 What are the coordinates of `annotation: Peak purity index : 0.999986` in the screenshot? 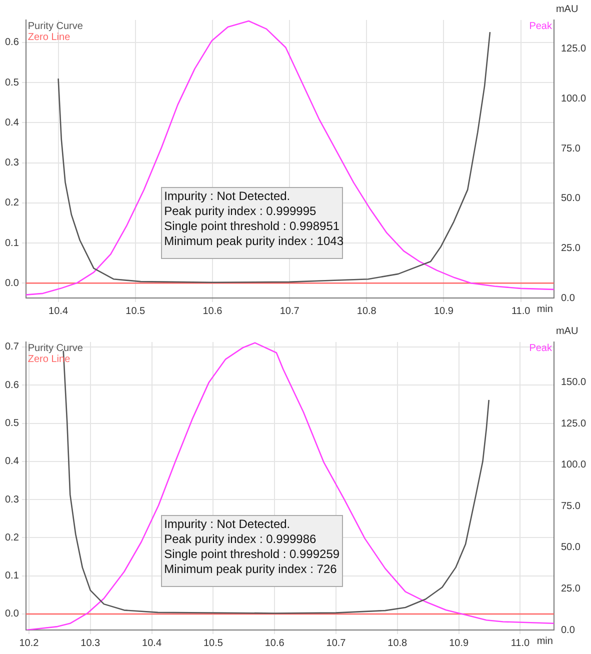 It's located at (241, 539).